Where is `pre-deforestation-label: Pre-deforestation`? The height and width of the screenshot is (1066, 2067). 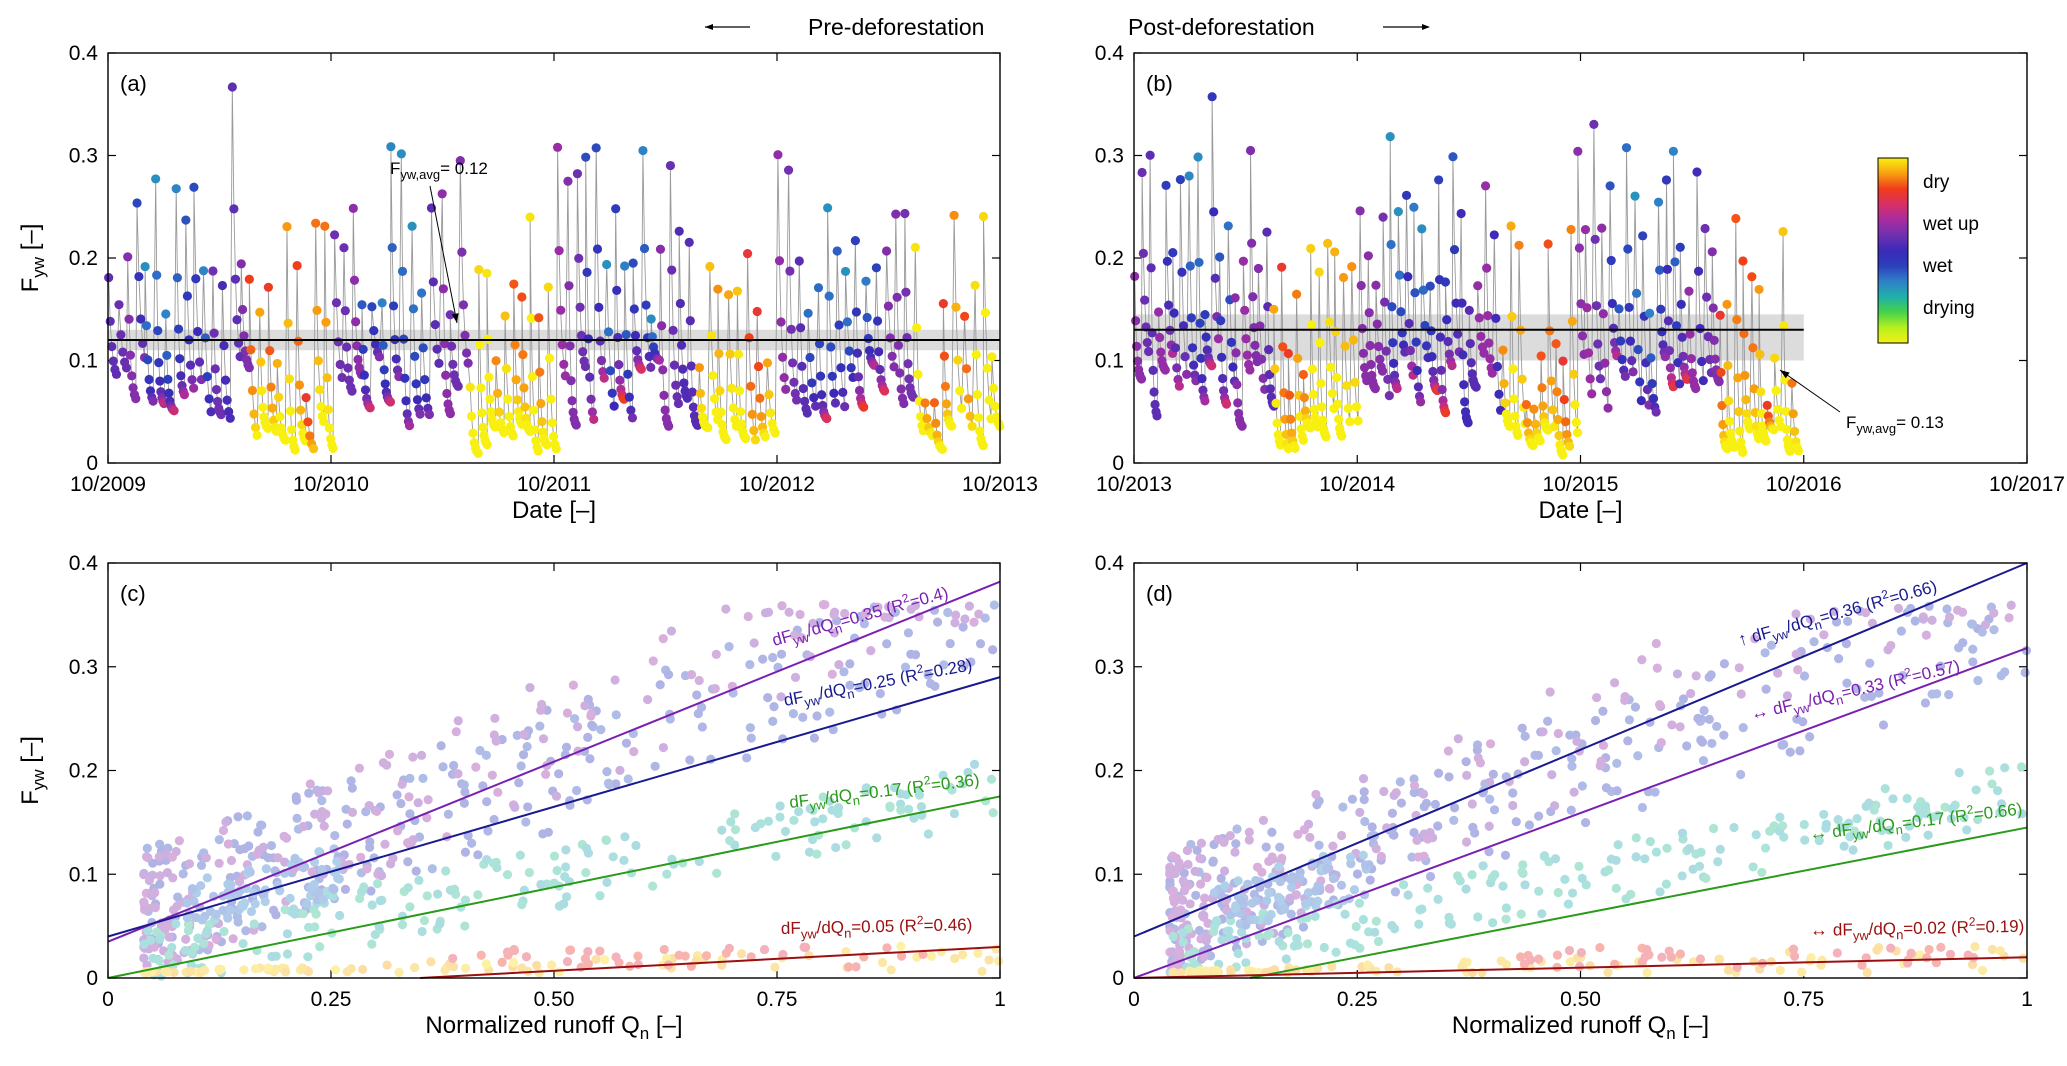 pre-deforestation-label: Pre-deforestation is located at coordinates (844, 27).